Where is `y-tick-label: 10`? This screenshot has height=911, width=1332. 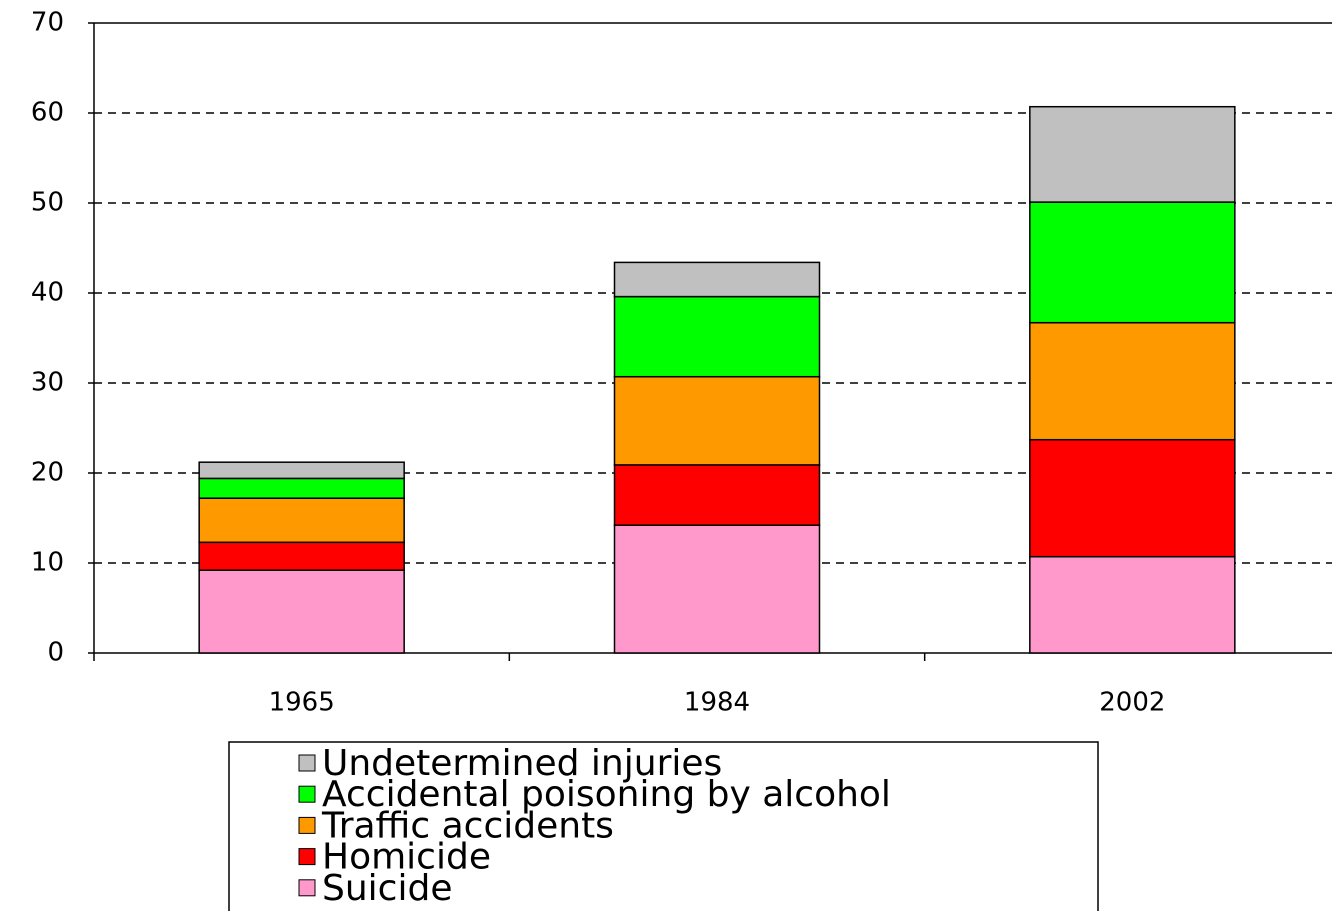
y-tick-label: 10 is located at coordinates (47, 563).